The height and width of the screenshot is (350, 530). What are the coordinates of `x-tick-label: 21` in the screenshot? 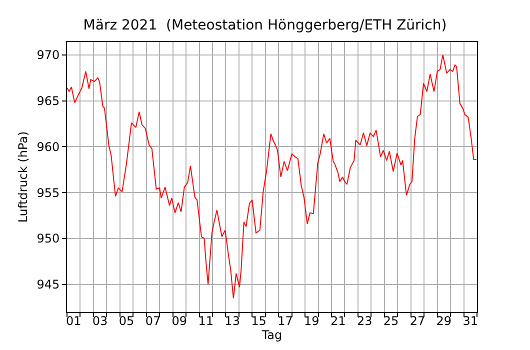 It's located at (338, 321).